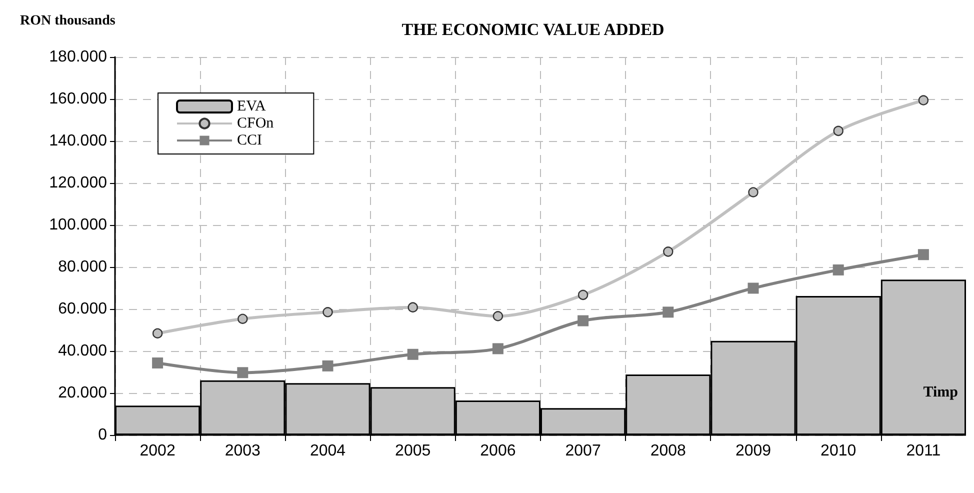  Describe the element at coordinates (83, 351) in the screenshot. I see `y-tick-label: 40.000` at that location.